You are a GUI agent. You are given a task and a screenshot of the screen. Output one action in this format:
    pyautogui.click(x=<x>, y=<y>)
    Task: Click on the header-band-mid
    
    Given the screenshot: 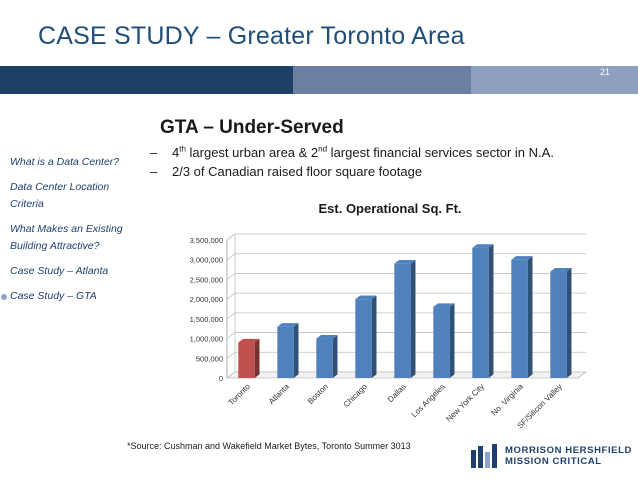 What is the action you would take?
    pyautogui.click(x=382, y=80)
    